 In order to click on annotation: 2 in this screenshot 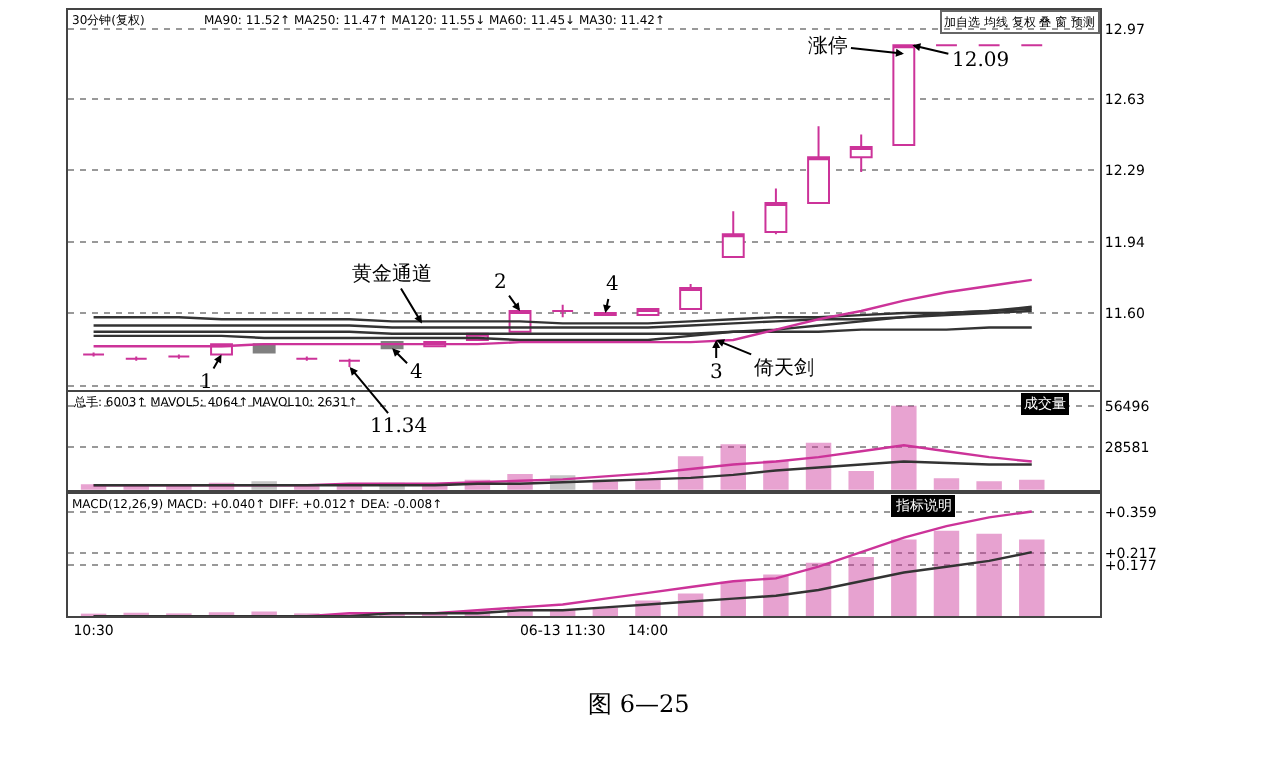, I will do `click(500, 283)`.